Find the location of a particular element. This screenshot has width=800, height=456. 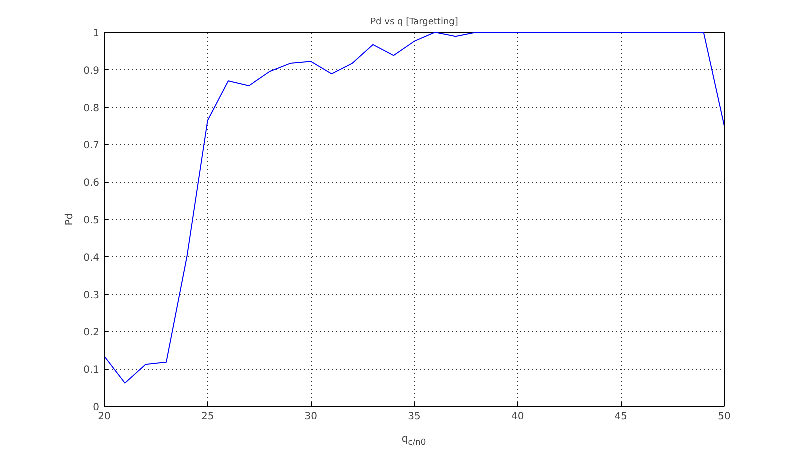

y-tick-label: 0 is located at coordinates (96, 408).